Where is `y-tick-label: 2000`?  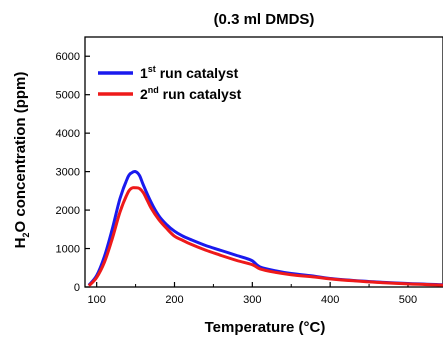
y-tick-label: 2000 is located at coordinates (68, 211).